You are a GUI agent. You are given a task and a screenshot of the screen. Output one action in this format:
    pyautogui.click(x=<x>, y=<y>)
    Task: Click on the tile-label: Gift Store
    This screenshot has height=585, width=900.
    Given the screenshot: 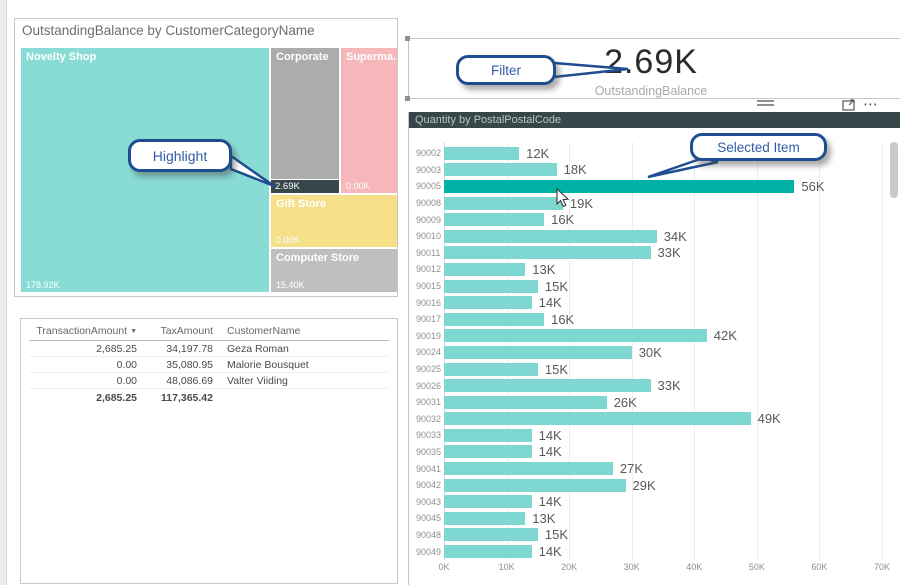 What is the action you would take?
    pyautogui.click(x=301, y=204)
    